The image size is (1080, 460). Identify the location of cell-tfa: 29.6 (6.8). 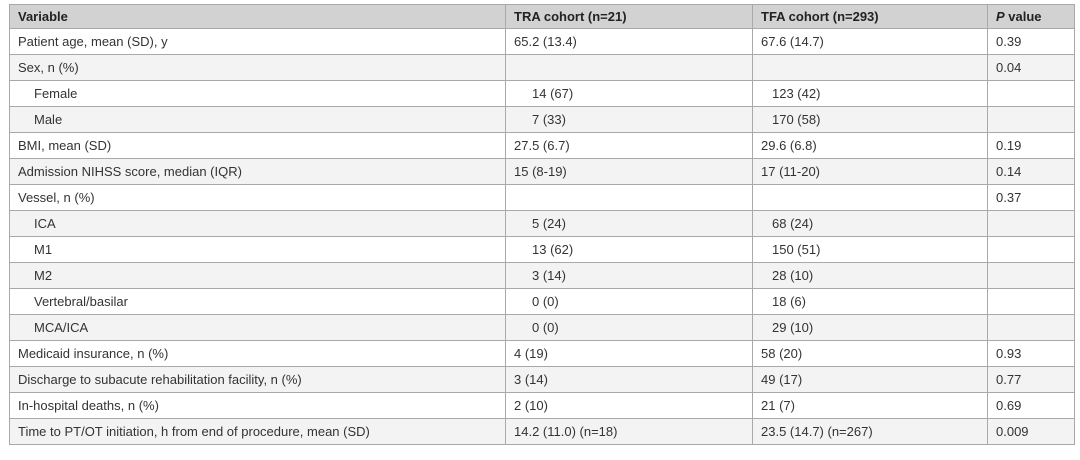
(870, 145).